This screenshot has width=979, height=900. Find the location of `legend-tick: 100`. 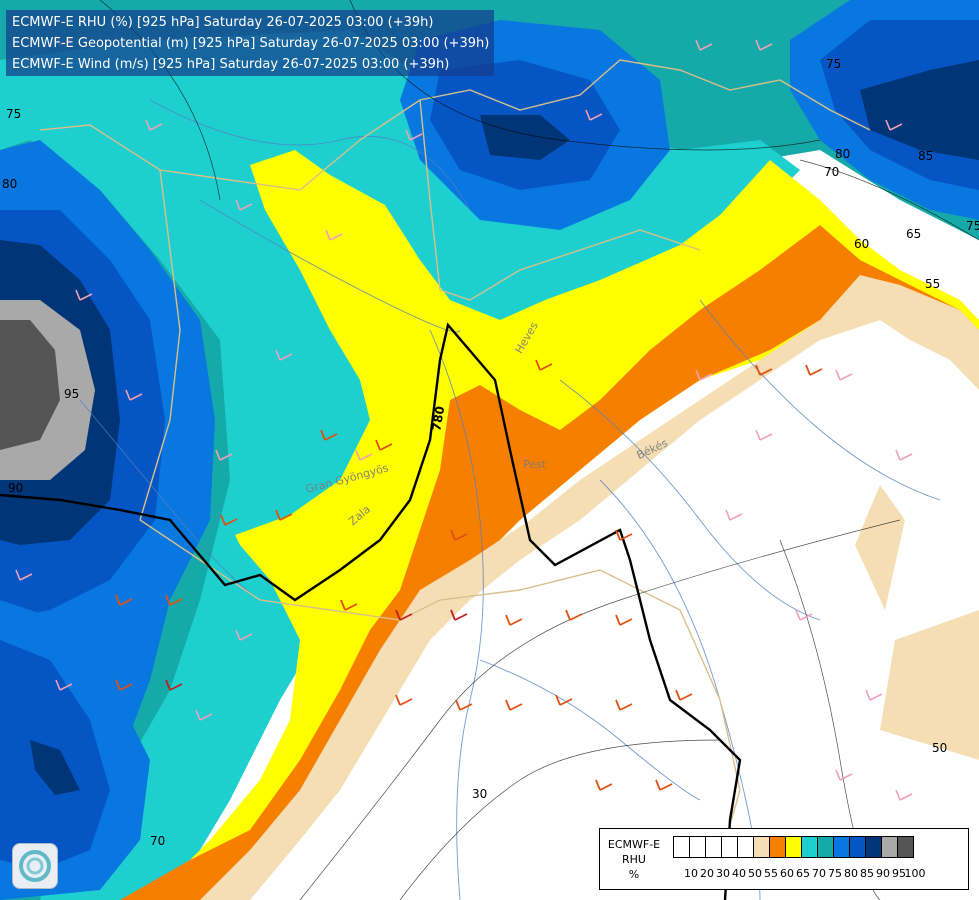

legend-tick: 100 is located at coordinates (915, 873).